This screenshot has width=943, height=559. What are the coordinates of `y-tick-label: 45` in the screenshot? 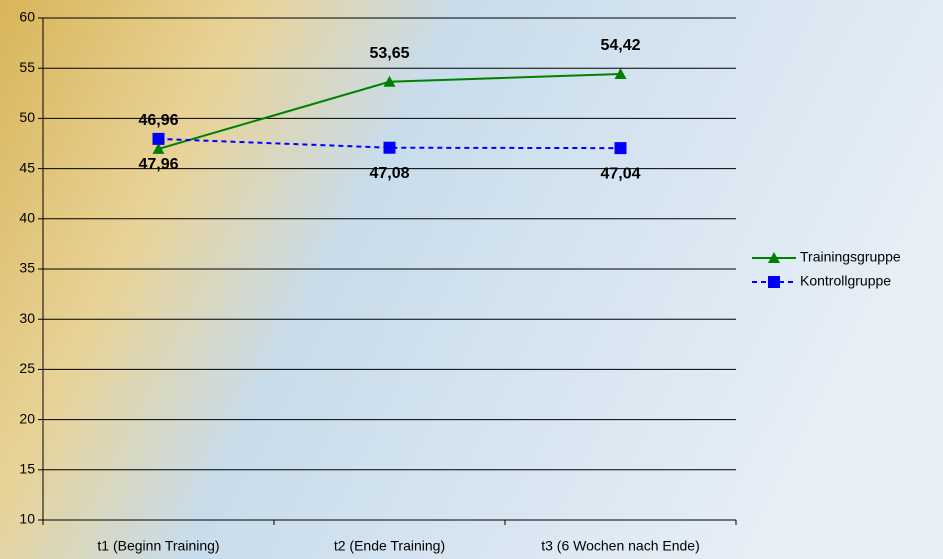 It's located at (27, 167).